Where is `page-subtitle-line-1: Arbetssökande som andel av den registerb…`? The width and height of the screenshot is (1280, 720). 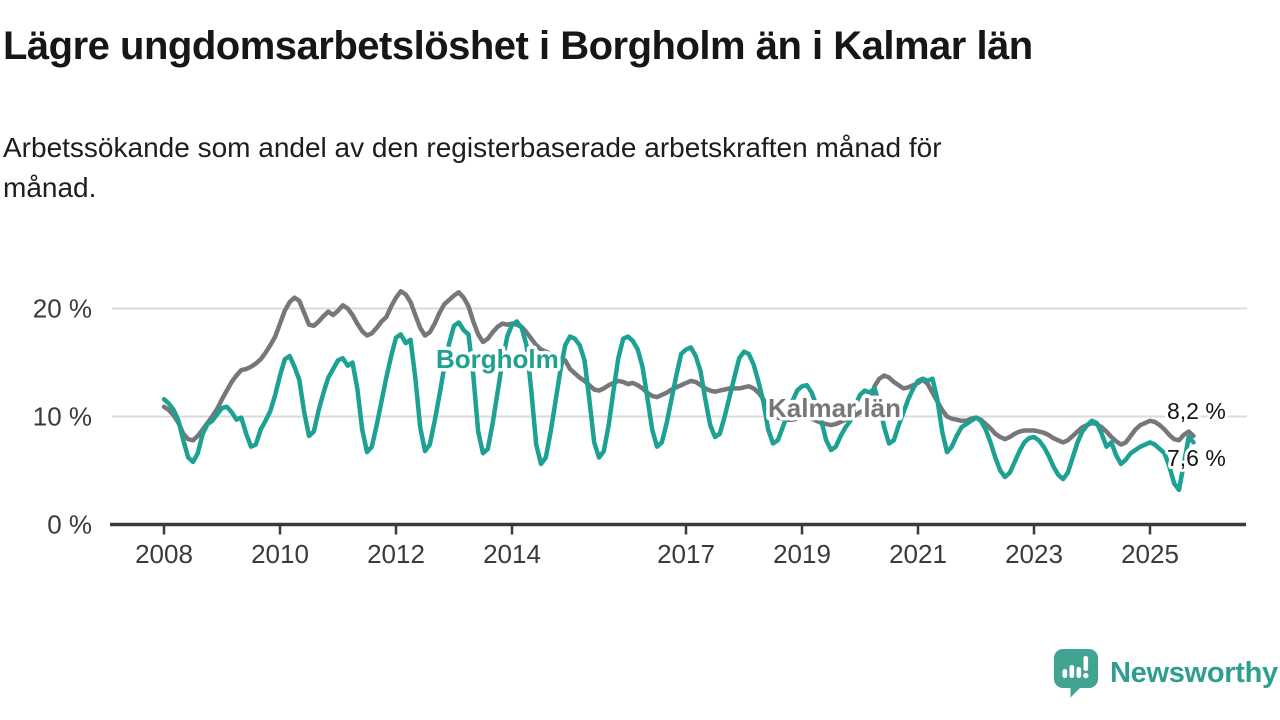 page-subtitle-line-1: Arbetssökande som andel av den registerb… is located at coordinates (472, 147).